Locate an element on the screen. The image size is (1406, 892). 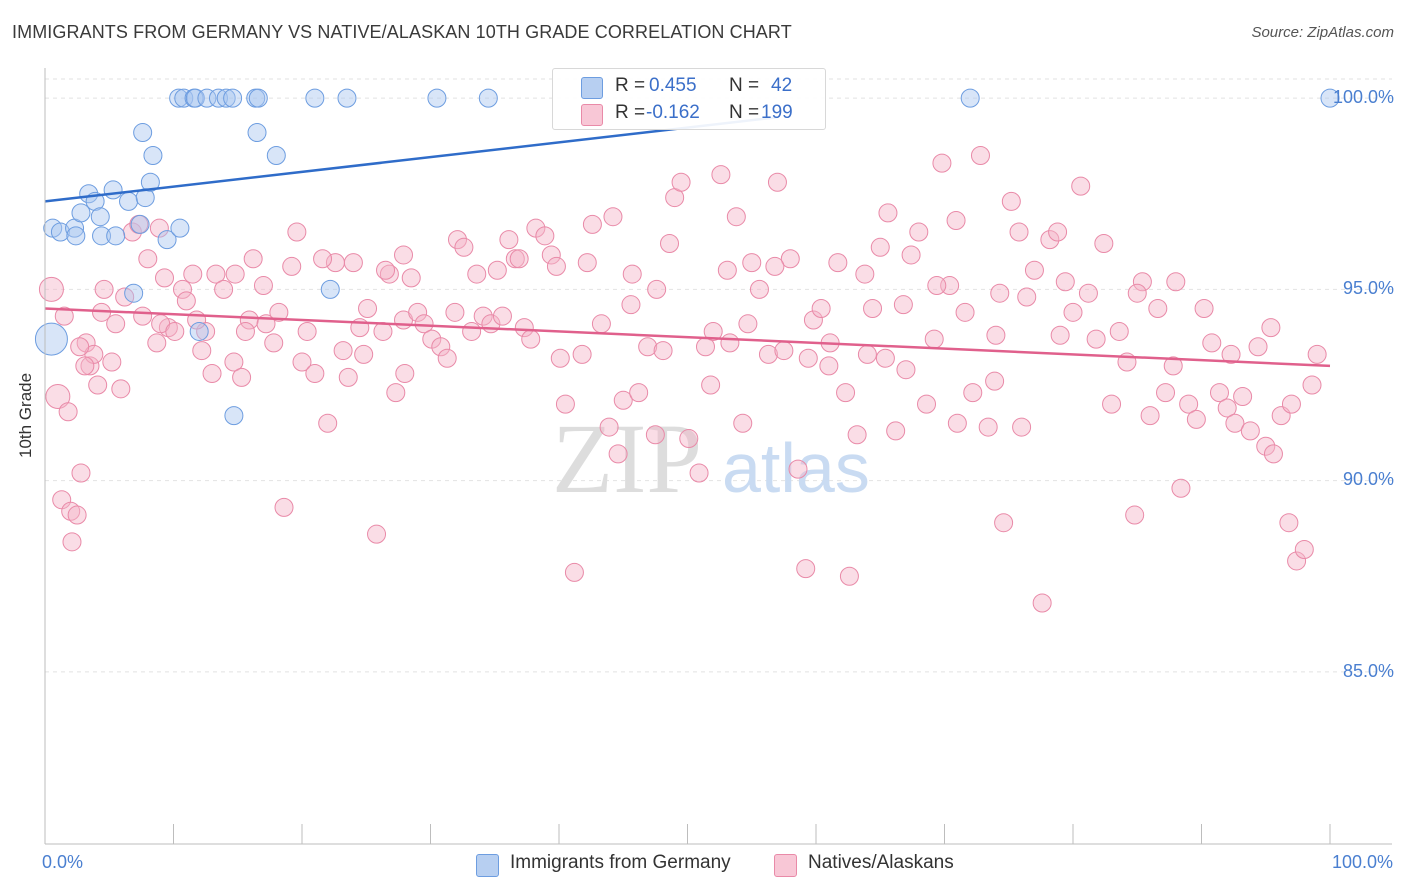
y-tick-label: 85.0% is located at coordinates (1368, 671).